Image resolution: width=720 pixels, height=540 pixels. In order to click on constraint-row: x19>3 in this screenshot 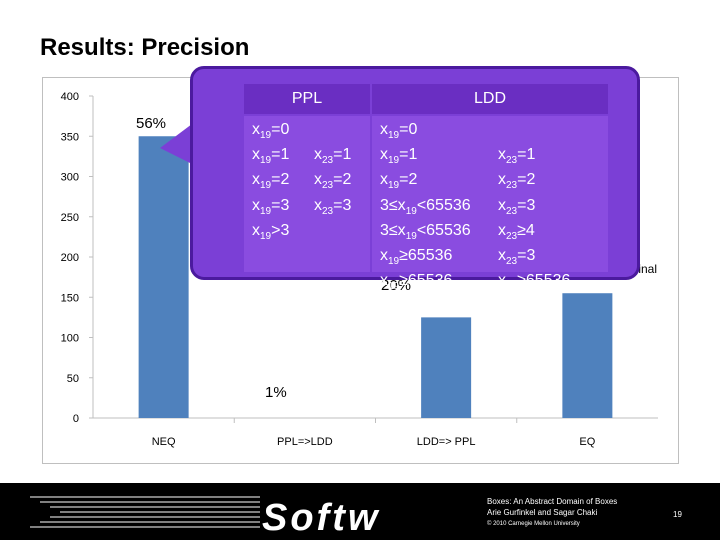, I will do `click(307, 233)`.